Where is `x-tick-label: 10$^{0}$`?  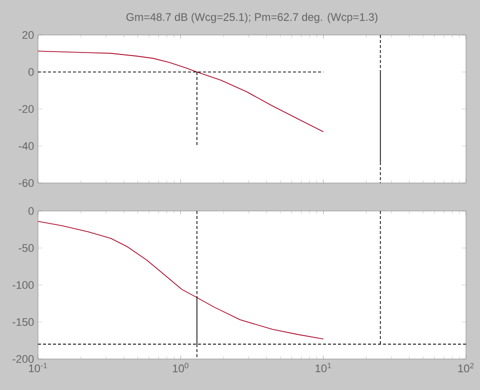
x-tick-label: 10$^{0}$ is located at coordinates (180, 367).